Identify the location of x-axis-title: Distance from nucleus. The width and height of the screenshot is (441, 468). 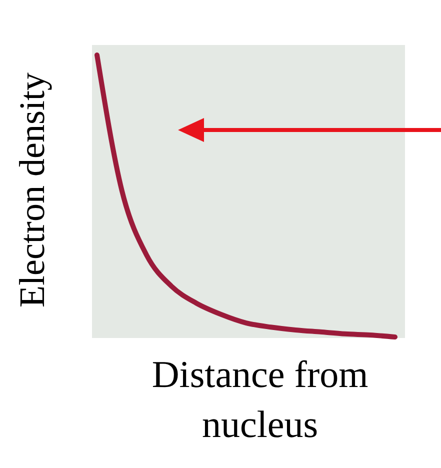
(260, 400).